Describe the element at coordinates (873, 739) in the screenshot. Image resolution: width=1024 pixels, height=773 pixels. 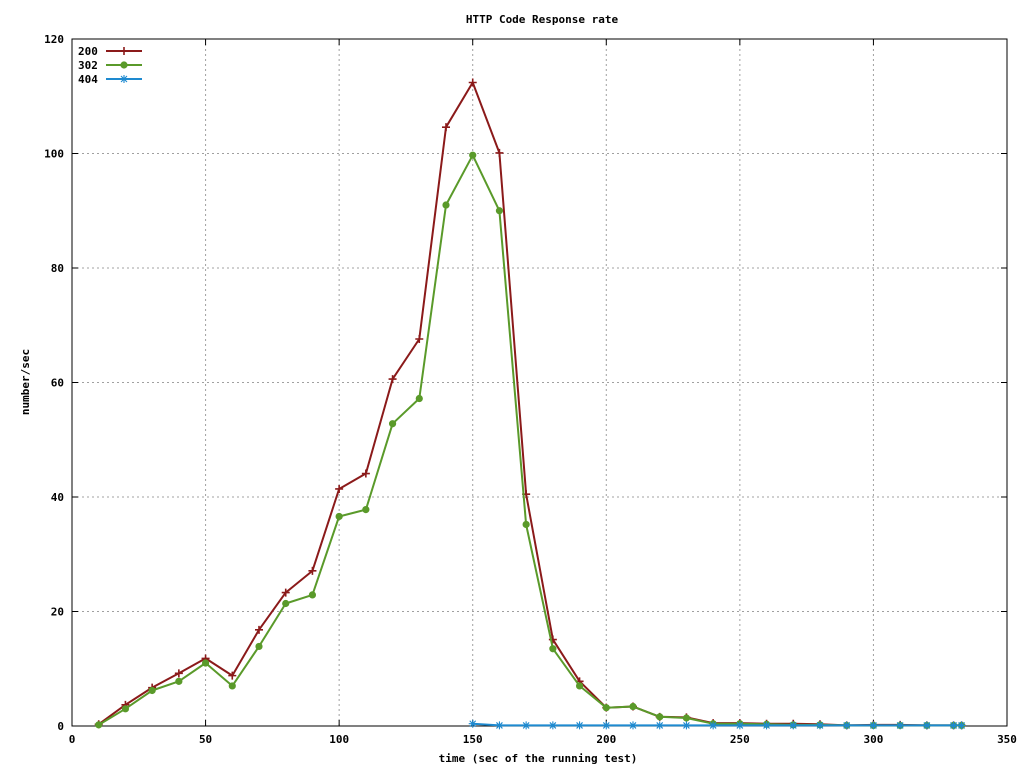
I see `x-tick-label: 300` at that location.